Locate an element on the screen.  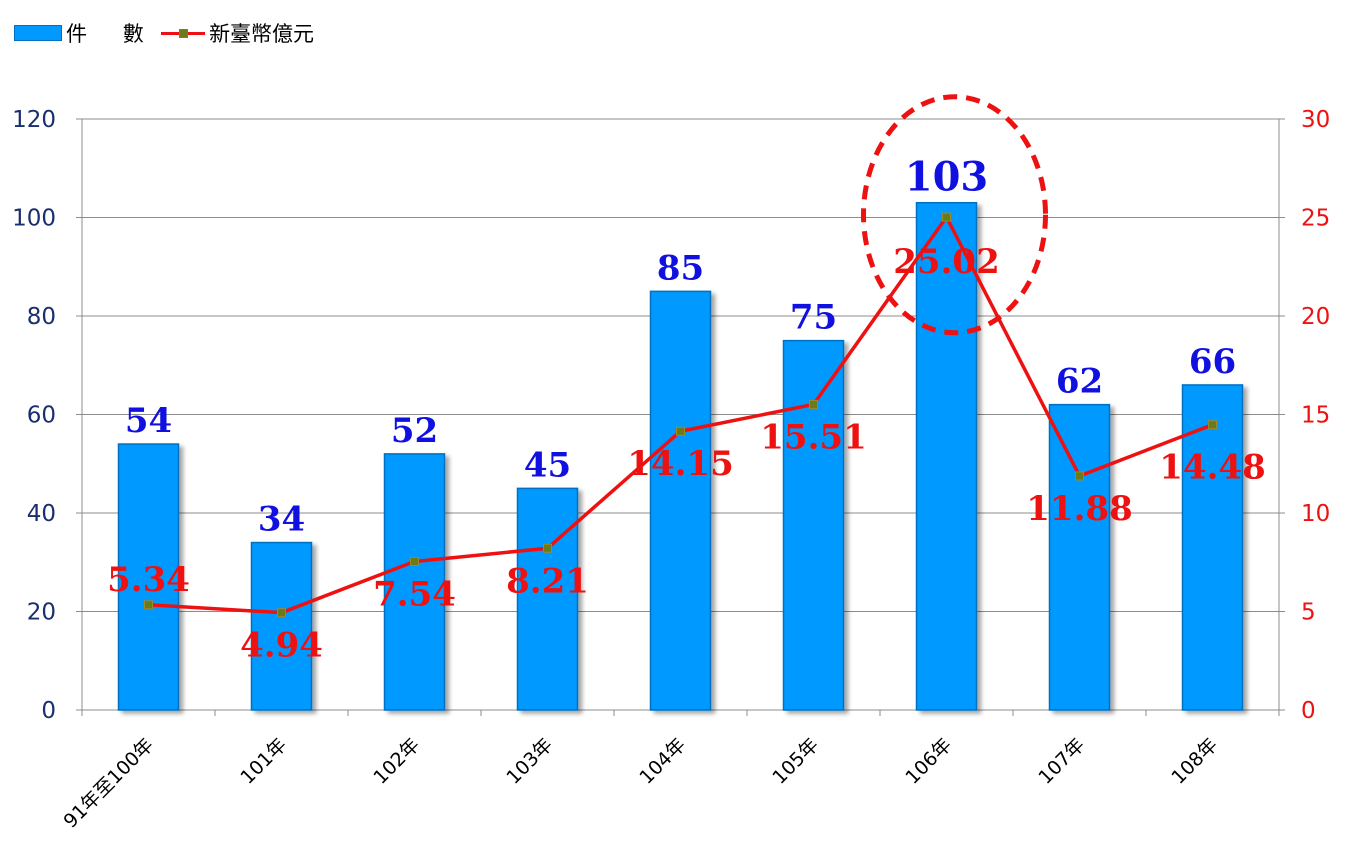
left-axis-tick-label: 40 is located at coordinates (41, 514).